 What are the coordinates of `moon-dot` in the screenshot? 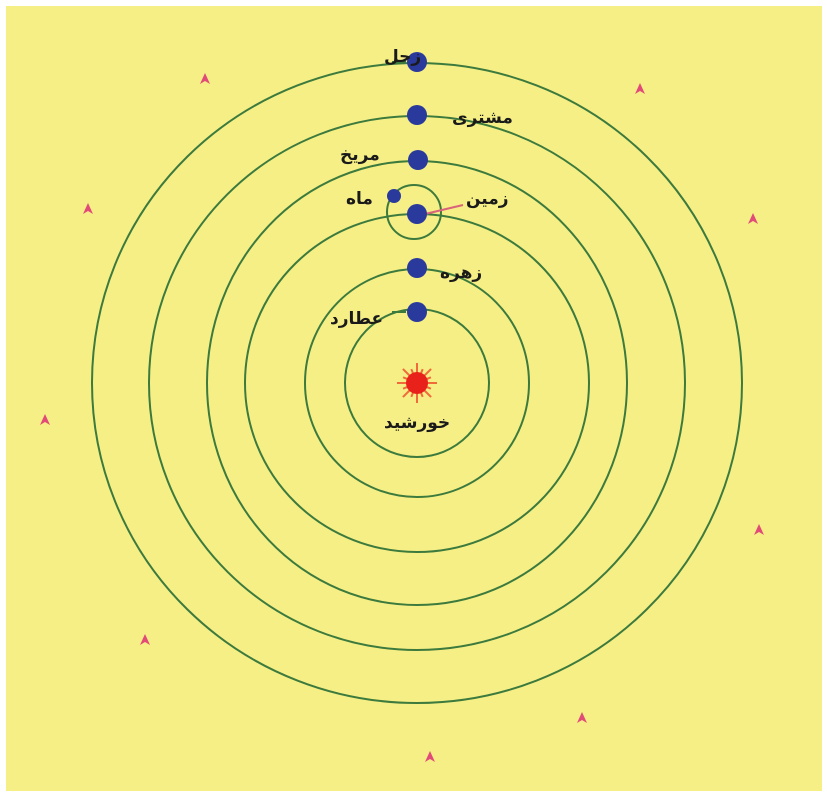 It's located at (394, 196).